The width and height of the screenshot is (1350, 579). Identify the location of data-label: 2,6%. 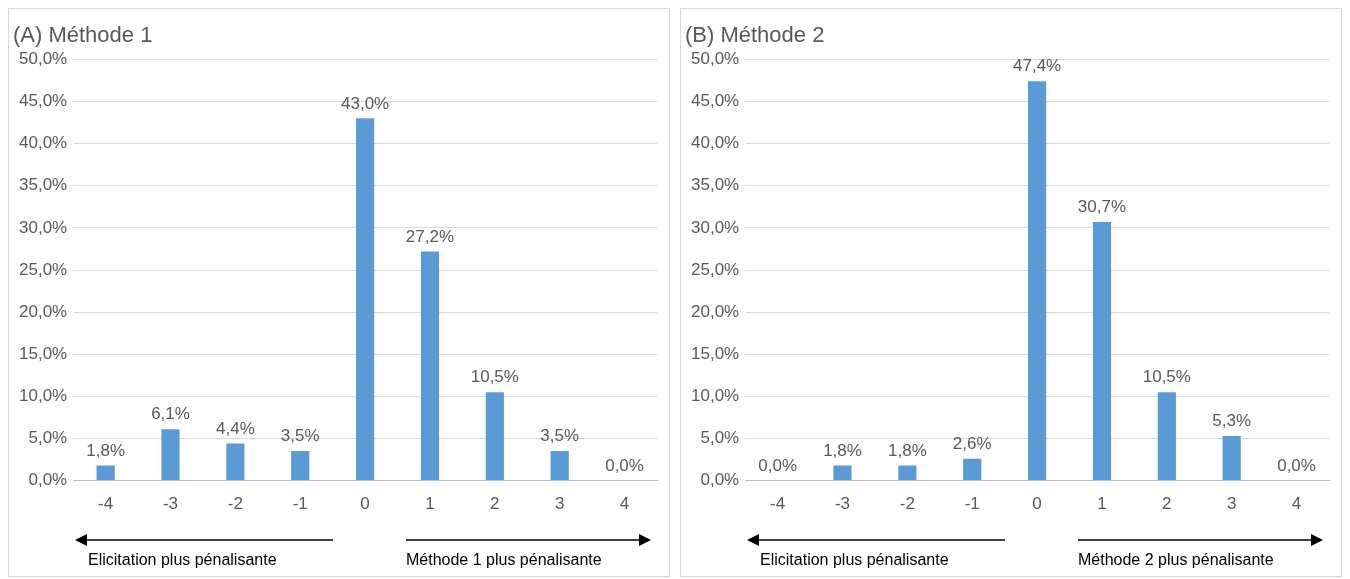
(972, 443).